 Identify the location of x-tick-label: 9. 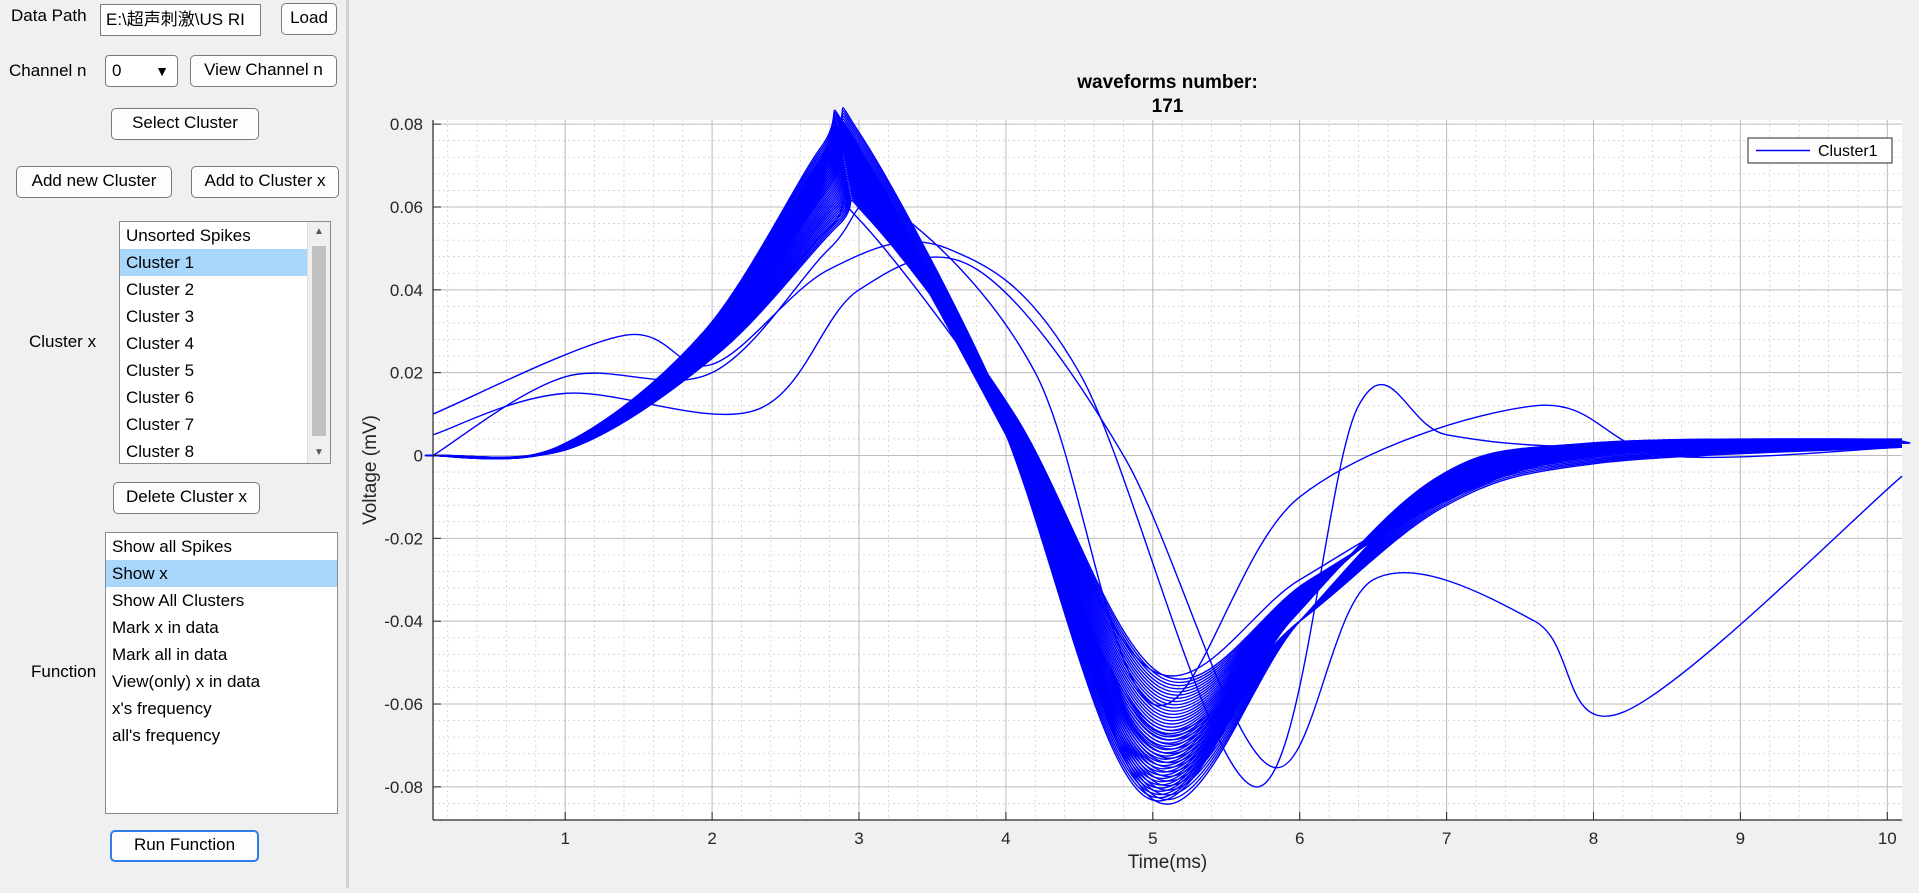
(1740, 838).